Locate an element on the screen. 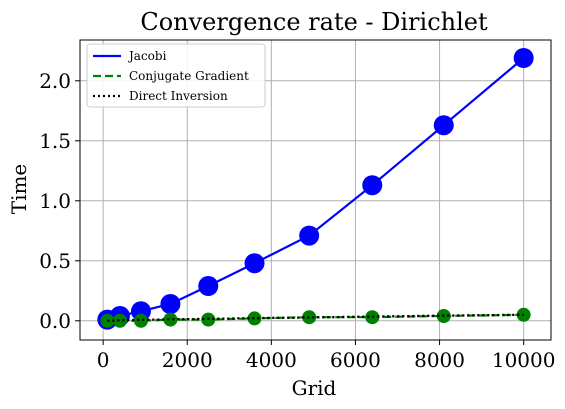  legend-label: Jacobi is located at coordinates (147, 56).